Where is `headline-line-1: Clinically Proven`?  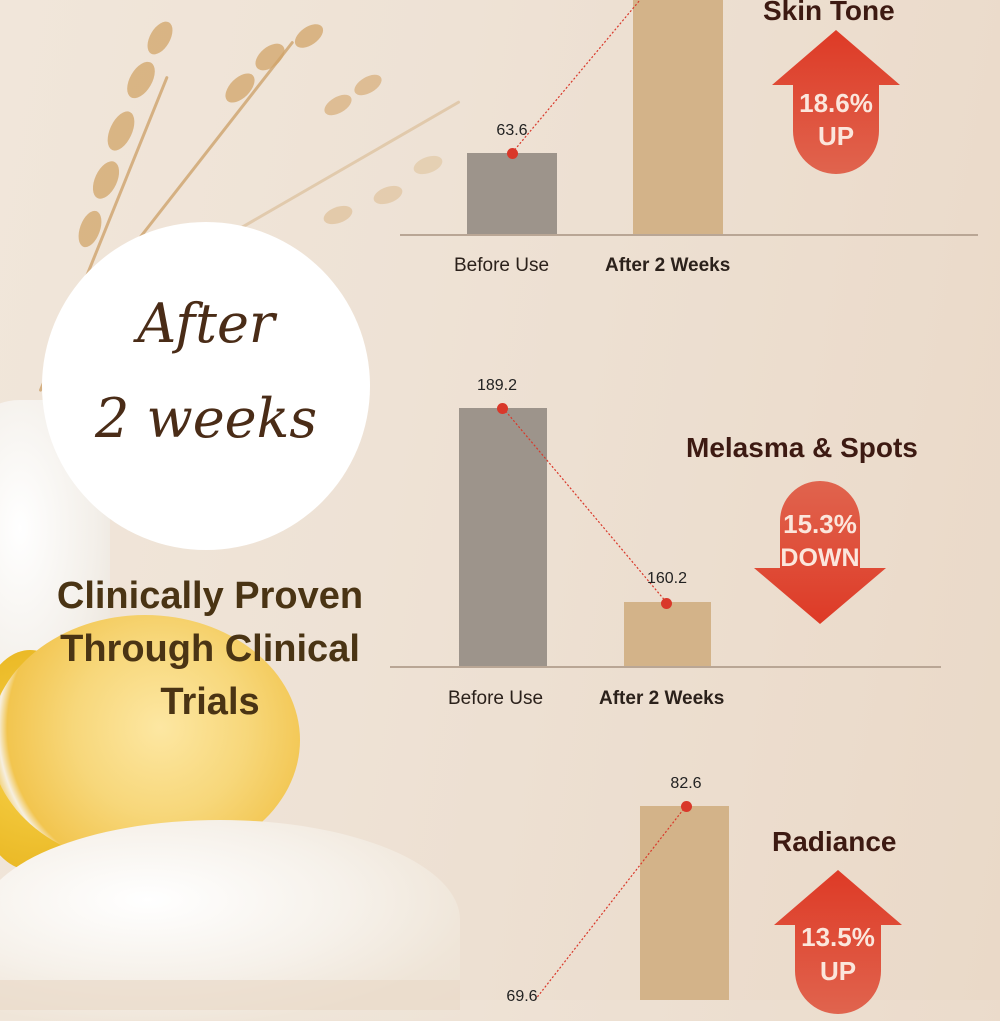
headline-line-1: Clinically Proven is located at coordinates (210, 596).